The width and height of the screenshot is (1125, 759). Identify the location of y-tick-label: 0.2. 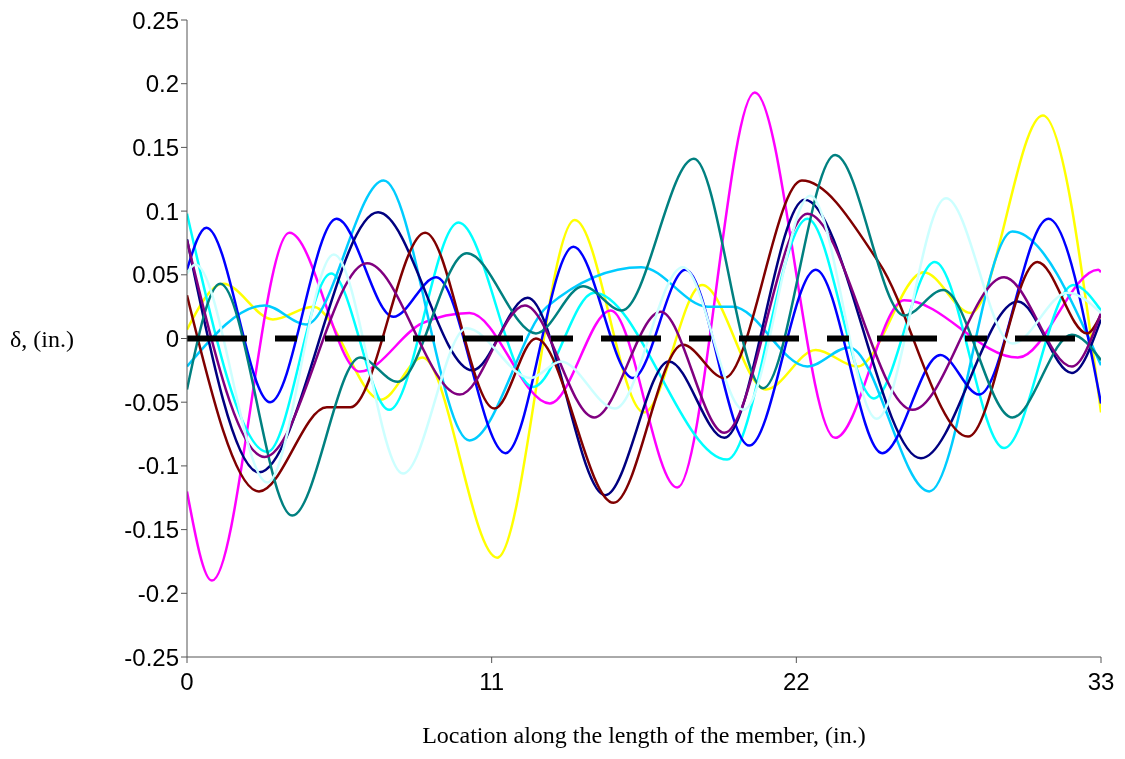
(162, 84).